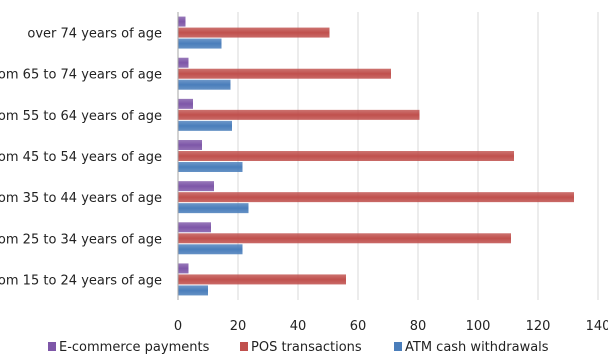 The image size is (608, 360). What do you see at coordinates (478, 326) in the screenshot?
I see `x-tick-label: 100` at bounding box center [478, 326].